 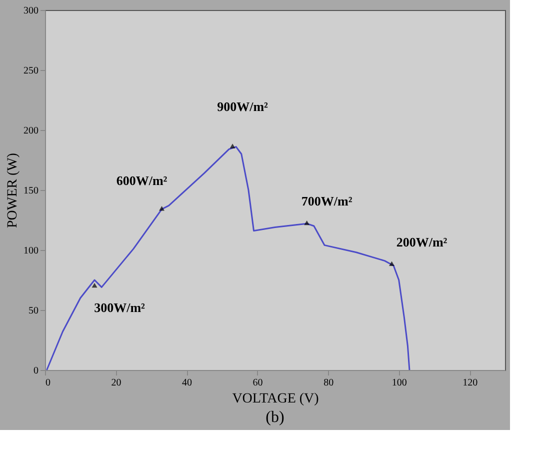 I want to click on annotation: 300W/m², so click(x=120, y=307).